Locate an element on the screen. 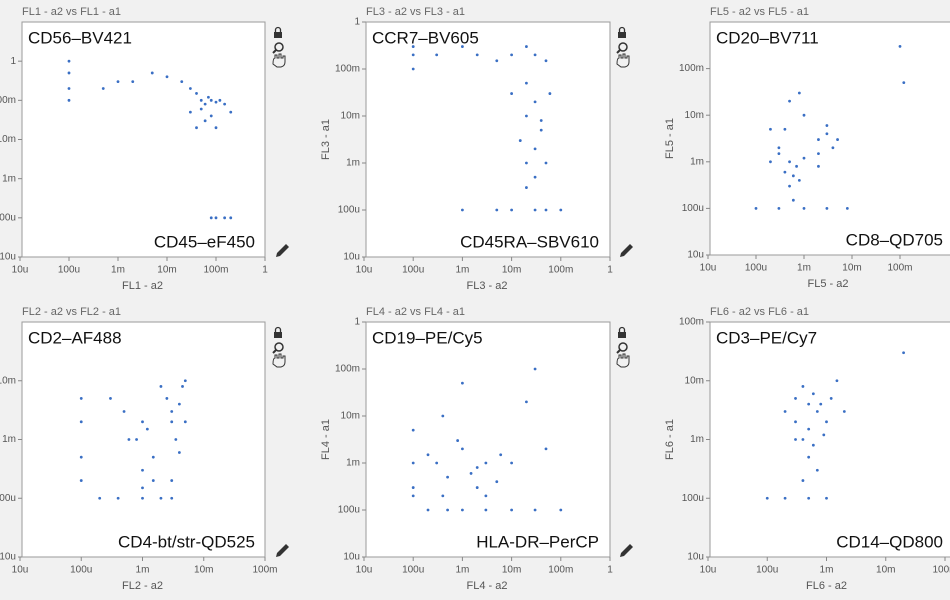 The height and width of the screenshot is (600, 950). x-axis-label: FL1 - a2 is located at coordinates (142, 286).